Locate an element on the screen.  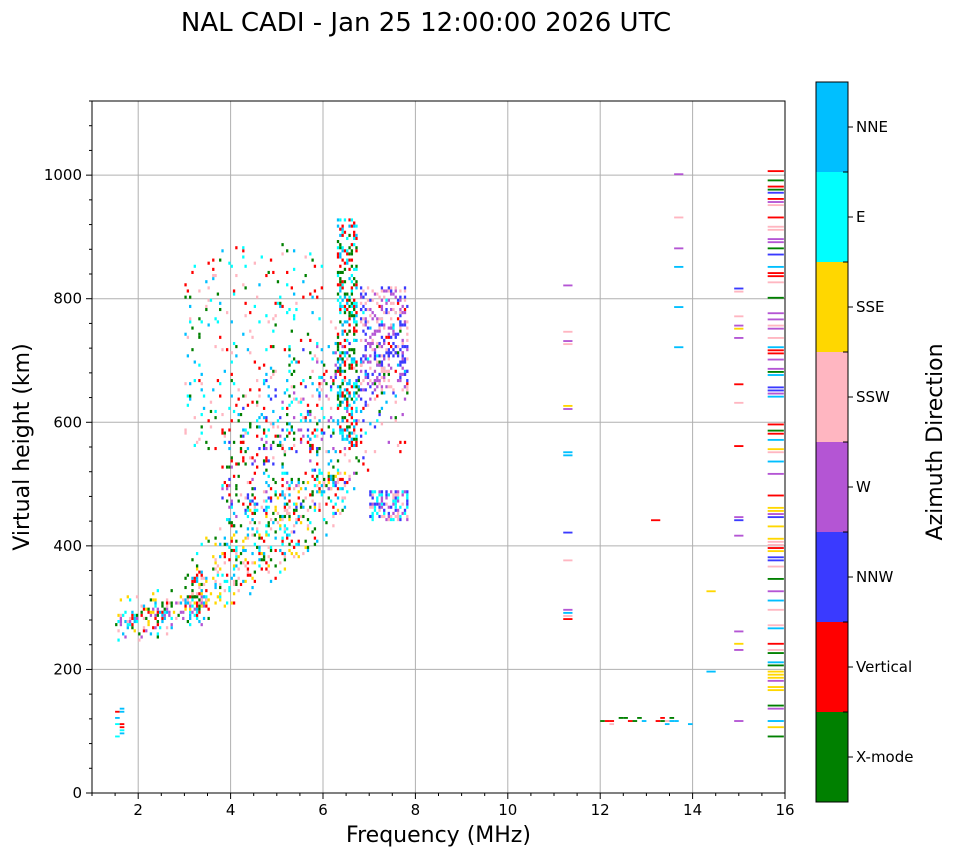
x-tick-label: 14 is located at coordinates (692, 810).